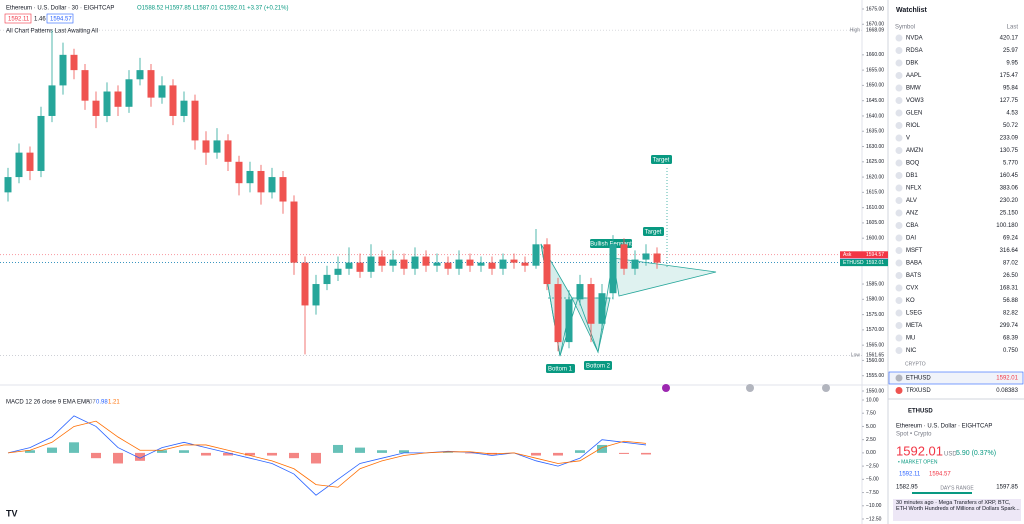 The image size is (1024, 524). What do you see at coordinates (914, 151) in the screenshot?
I see `watch-symbol: AMZN` at bounding box center [914, 151].